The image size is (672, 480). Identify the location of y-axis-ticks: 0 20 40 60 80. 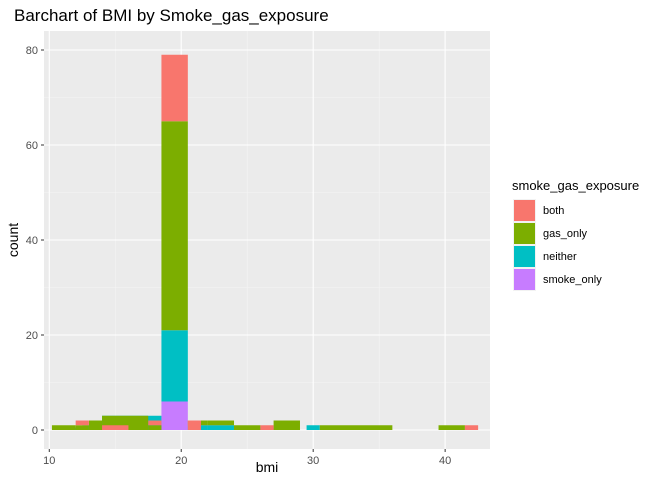
(35, 241).